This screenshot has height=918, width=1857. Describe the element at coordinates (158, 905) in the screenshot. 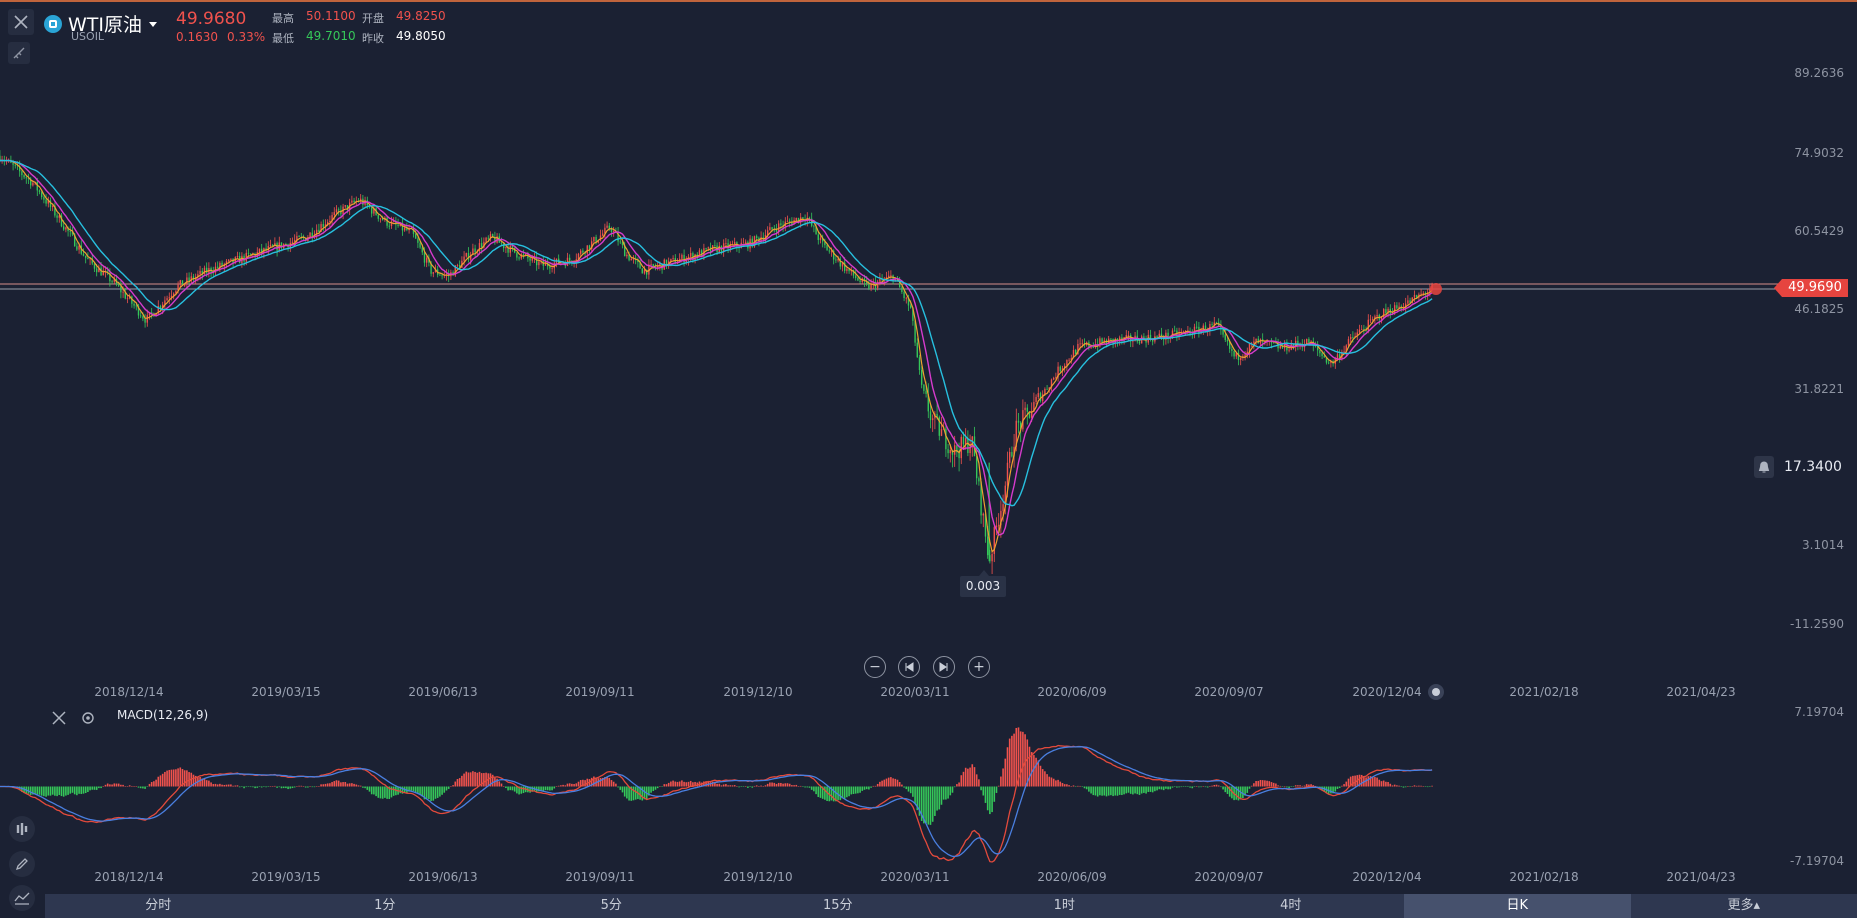

I see `tab-timeframe: 分时` at that location.